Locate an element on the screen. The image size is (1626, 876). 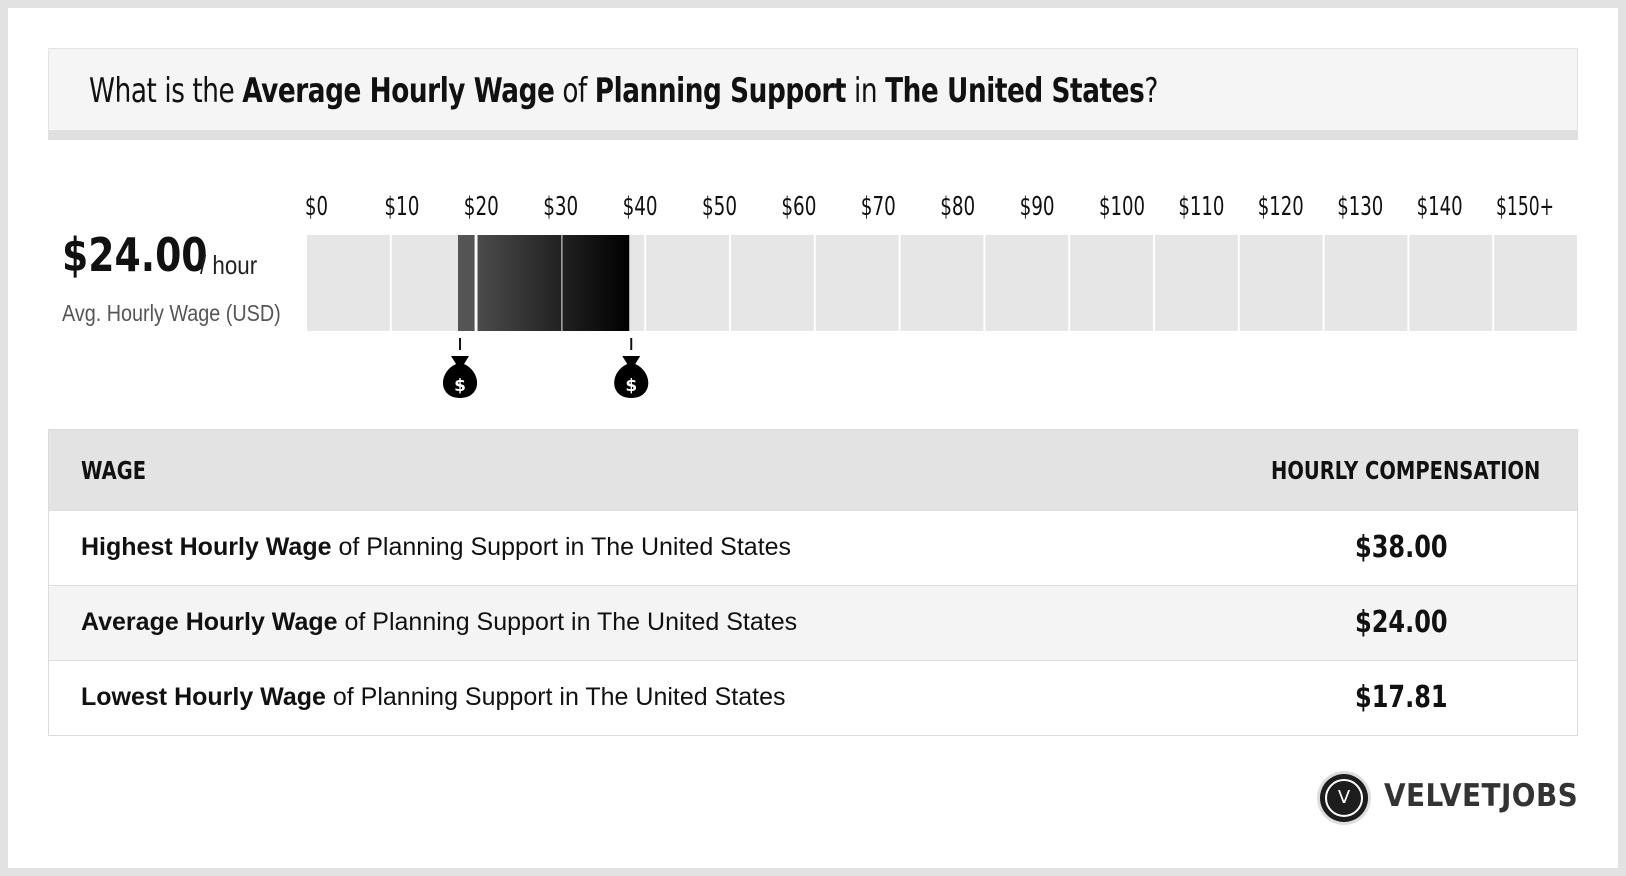
average-wage-caption: Avg. Hourly Wage (USD) is located at coordinates (171, 313).